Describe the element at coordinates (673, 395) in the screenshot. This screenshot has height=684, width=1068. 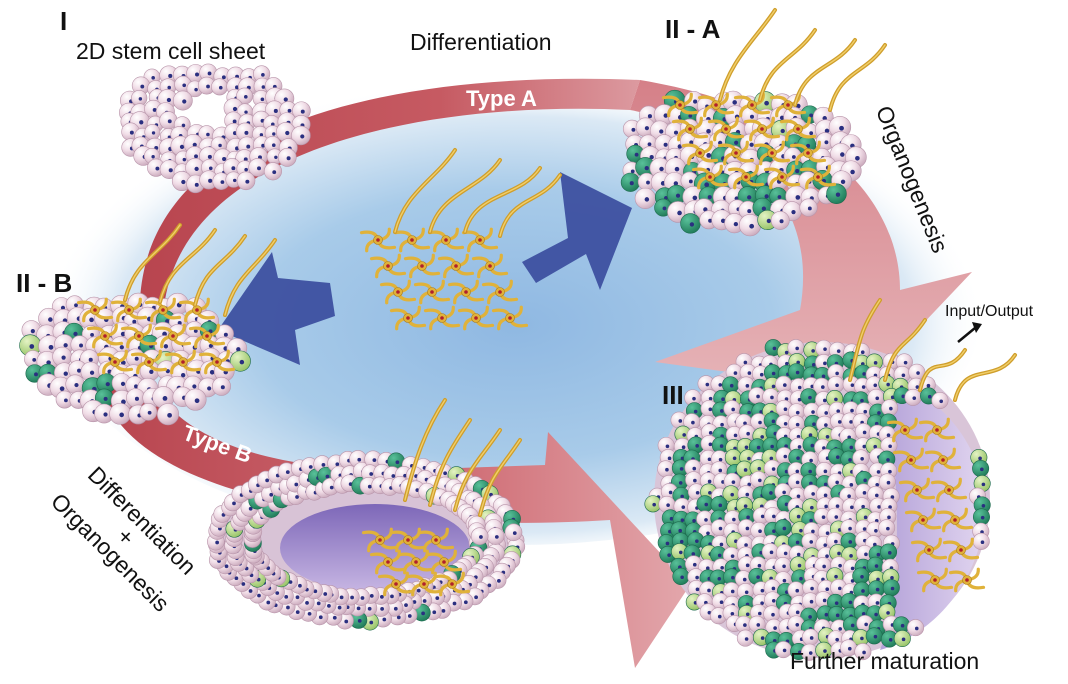
I see `stage-iii-label: III` at that location.